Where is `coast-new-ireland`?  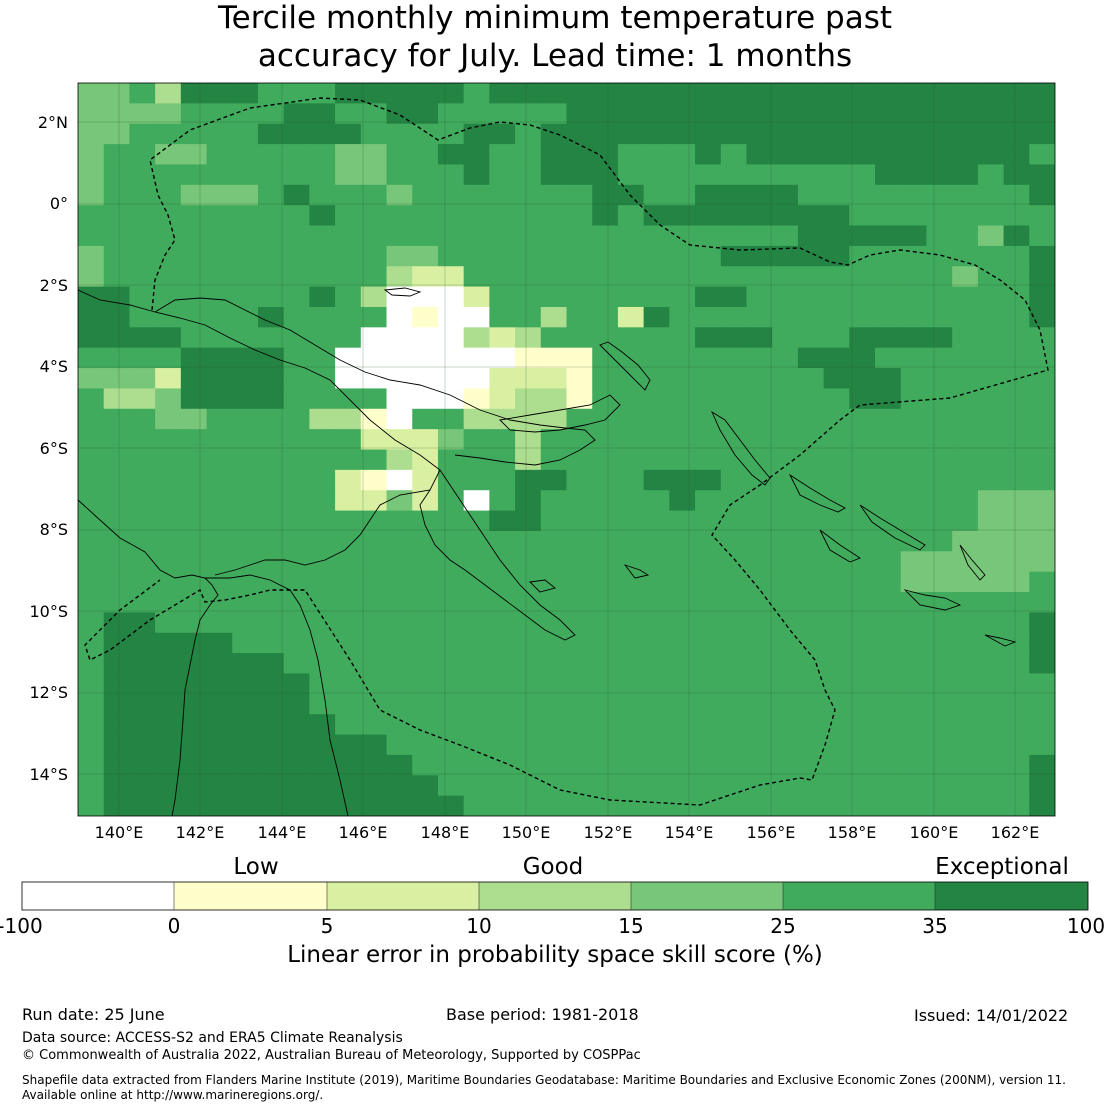
coast-new-ireland is located at coordinates (625, 366).